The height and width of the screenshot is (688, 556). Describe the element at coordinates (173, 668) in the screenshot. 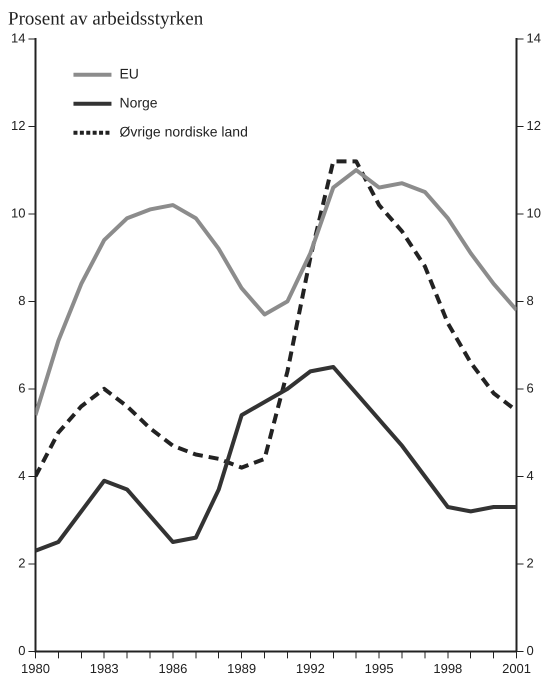

I see `x-tick-label: 1986` at that location.